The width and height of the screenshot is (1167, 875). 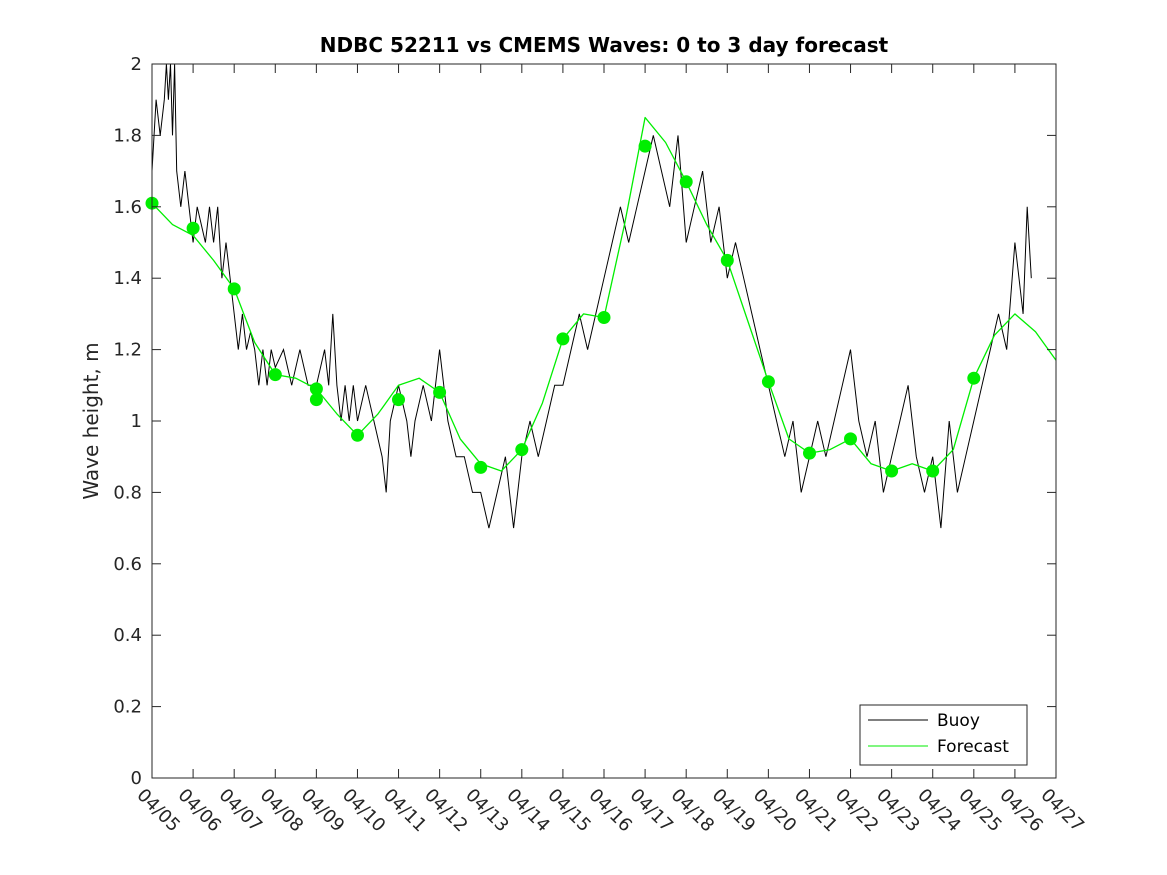 What do you see at coordinates (973, 747) in the screenshot?
I see `legend-forecast-label: Forecast` at bounding box center [973, 747].